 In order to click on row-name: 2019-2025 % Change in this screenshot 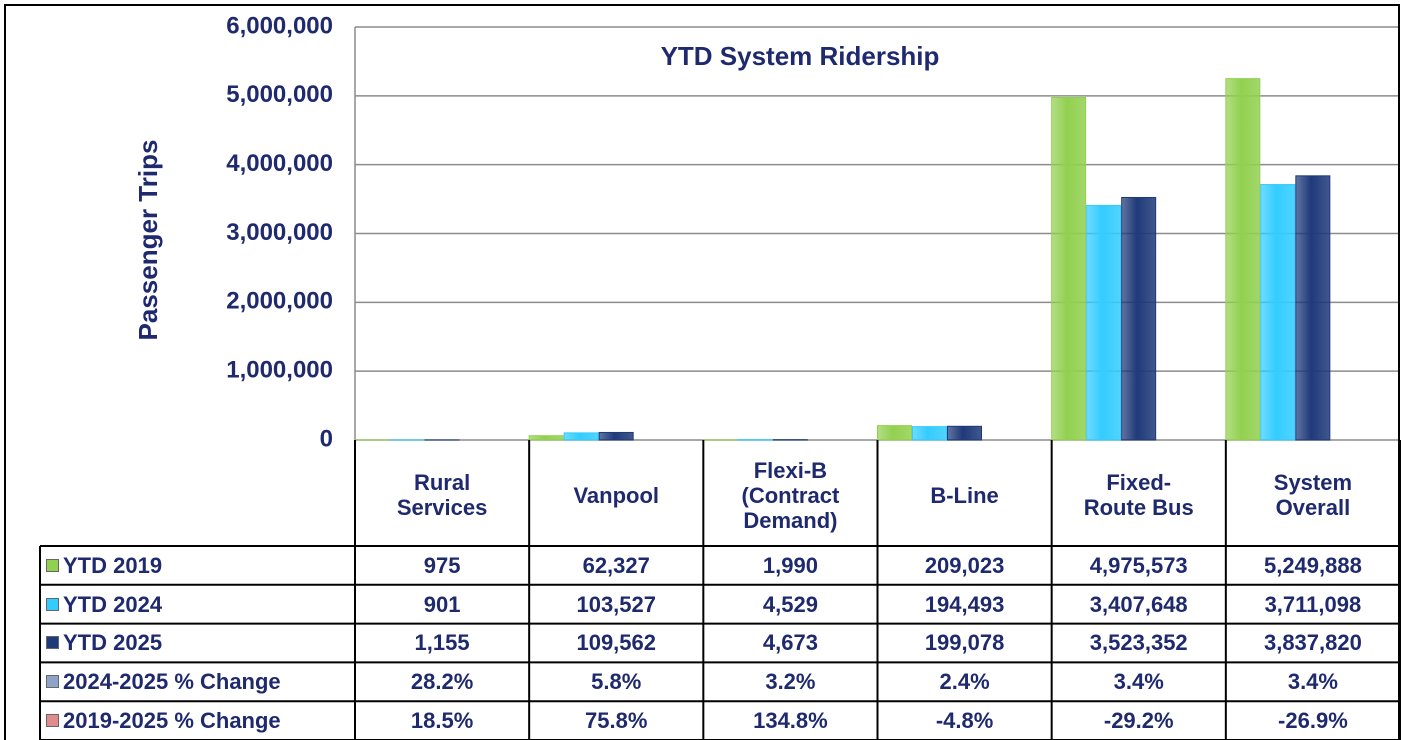, I will do `click(197, 720)`.